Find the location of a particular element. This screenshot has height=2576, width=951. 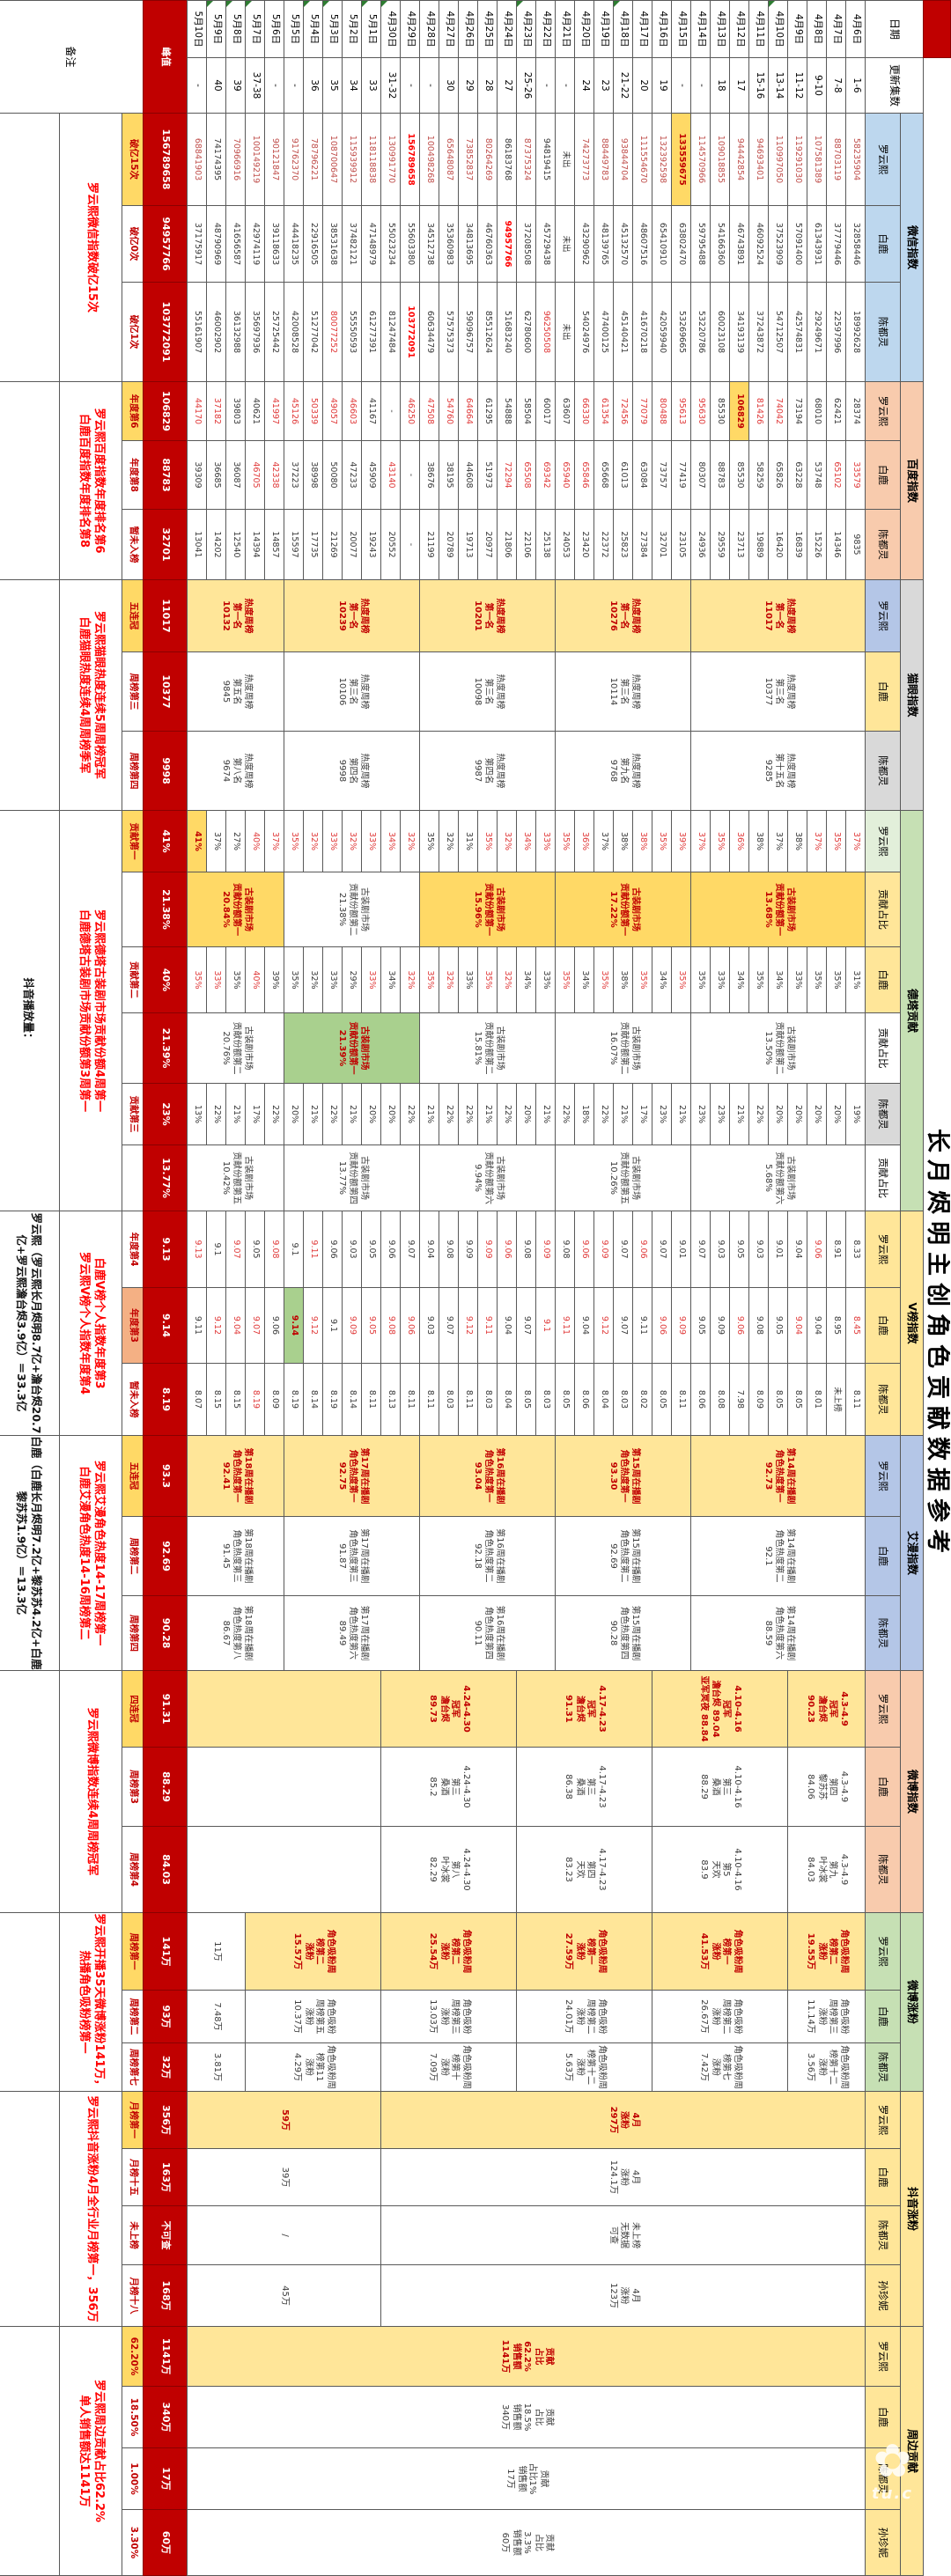

value-cell: 34% is located at coordinates (778, 979).